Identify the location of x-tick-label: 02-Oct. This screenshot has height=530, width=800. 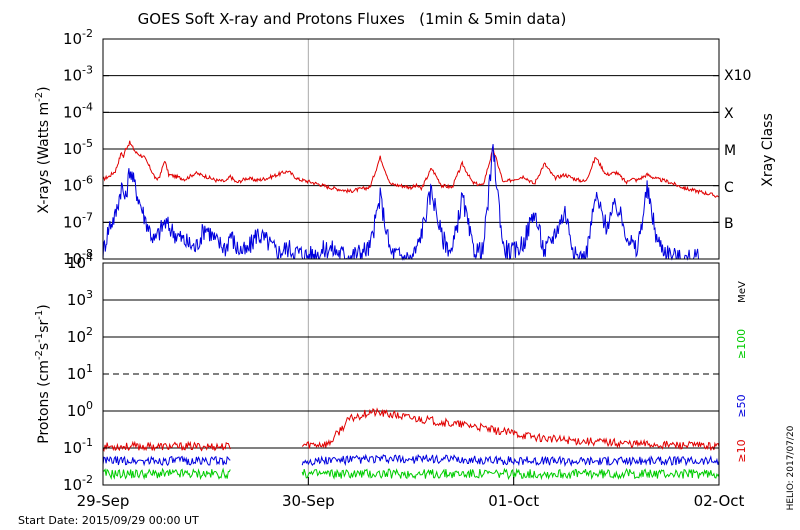
(719, 501).